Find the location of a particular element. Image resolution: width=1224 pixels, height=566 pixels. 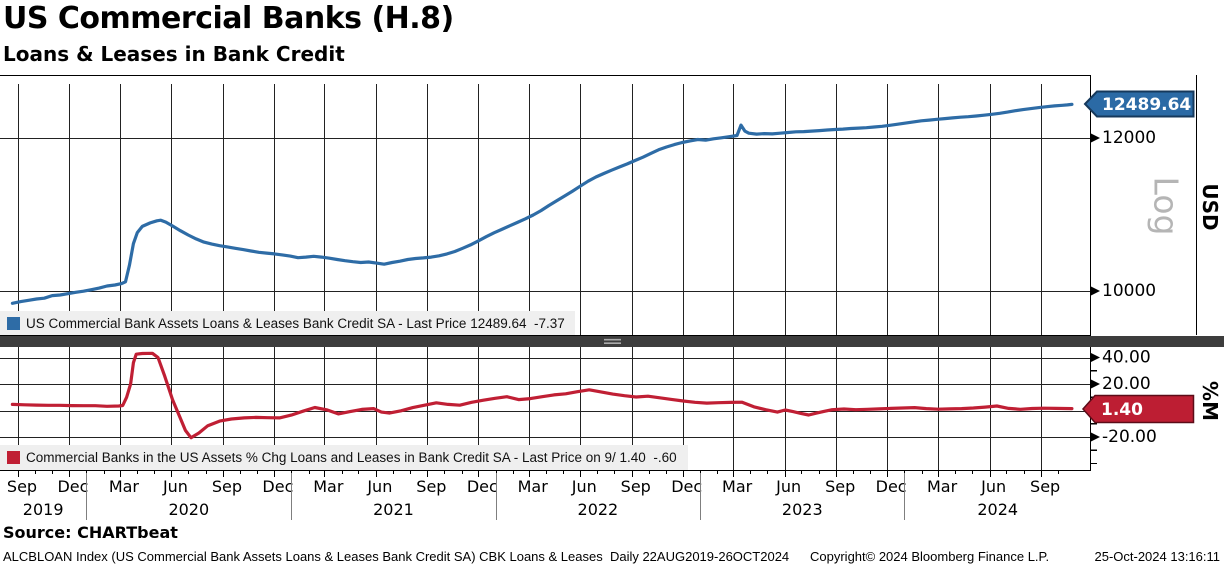

bottom-last-price-tag: 1.40 is located at coordinates (1138, 409).